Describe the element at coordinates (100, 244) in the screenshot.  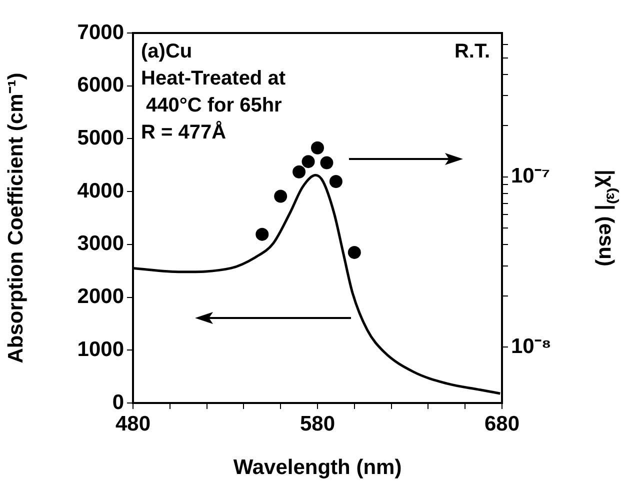
I see `y-tick-label: 3000` at that location.